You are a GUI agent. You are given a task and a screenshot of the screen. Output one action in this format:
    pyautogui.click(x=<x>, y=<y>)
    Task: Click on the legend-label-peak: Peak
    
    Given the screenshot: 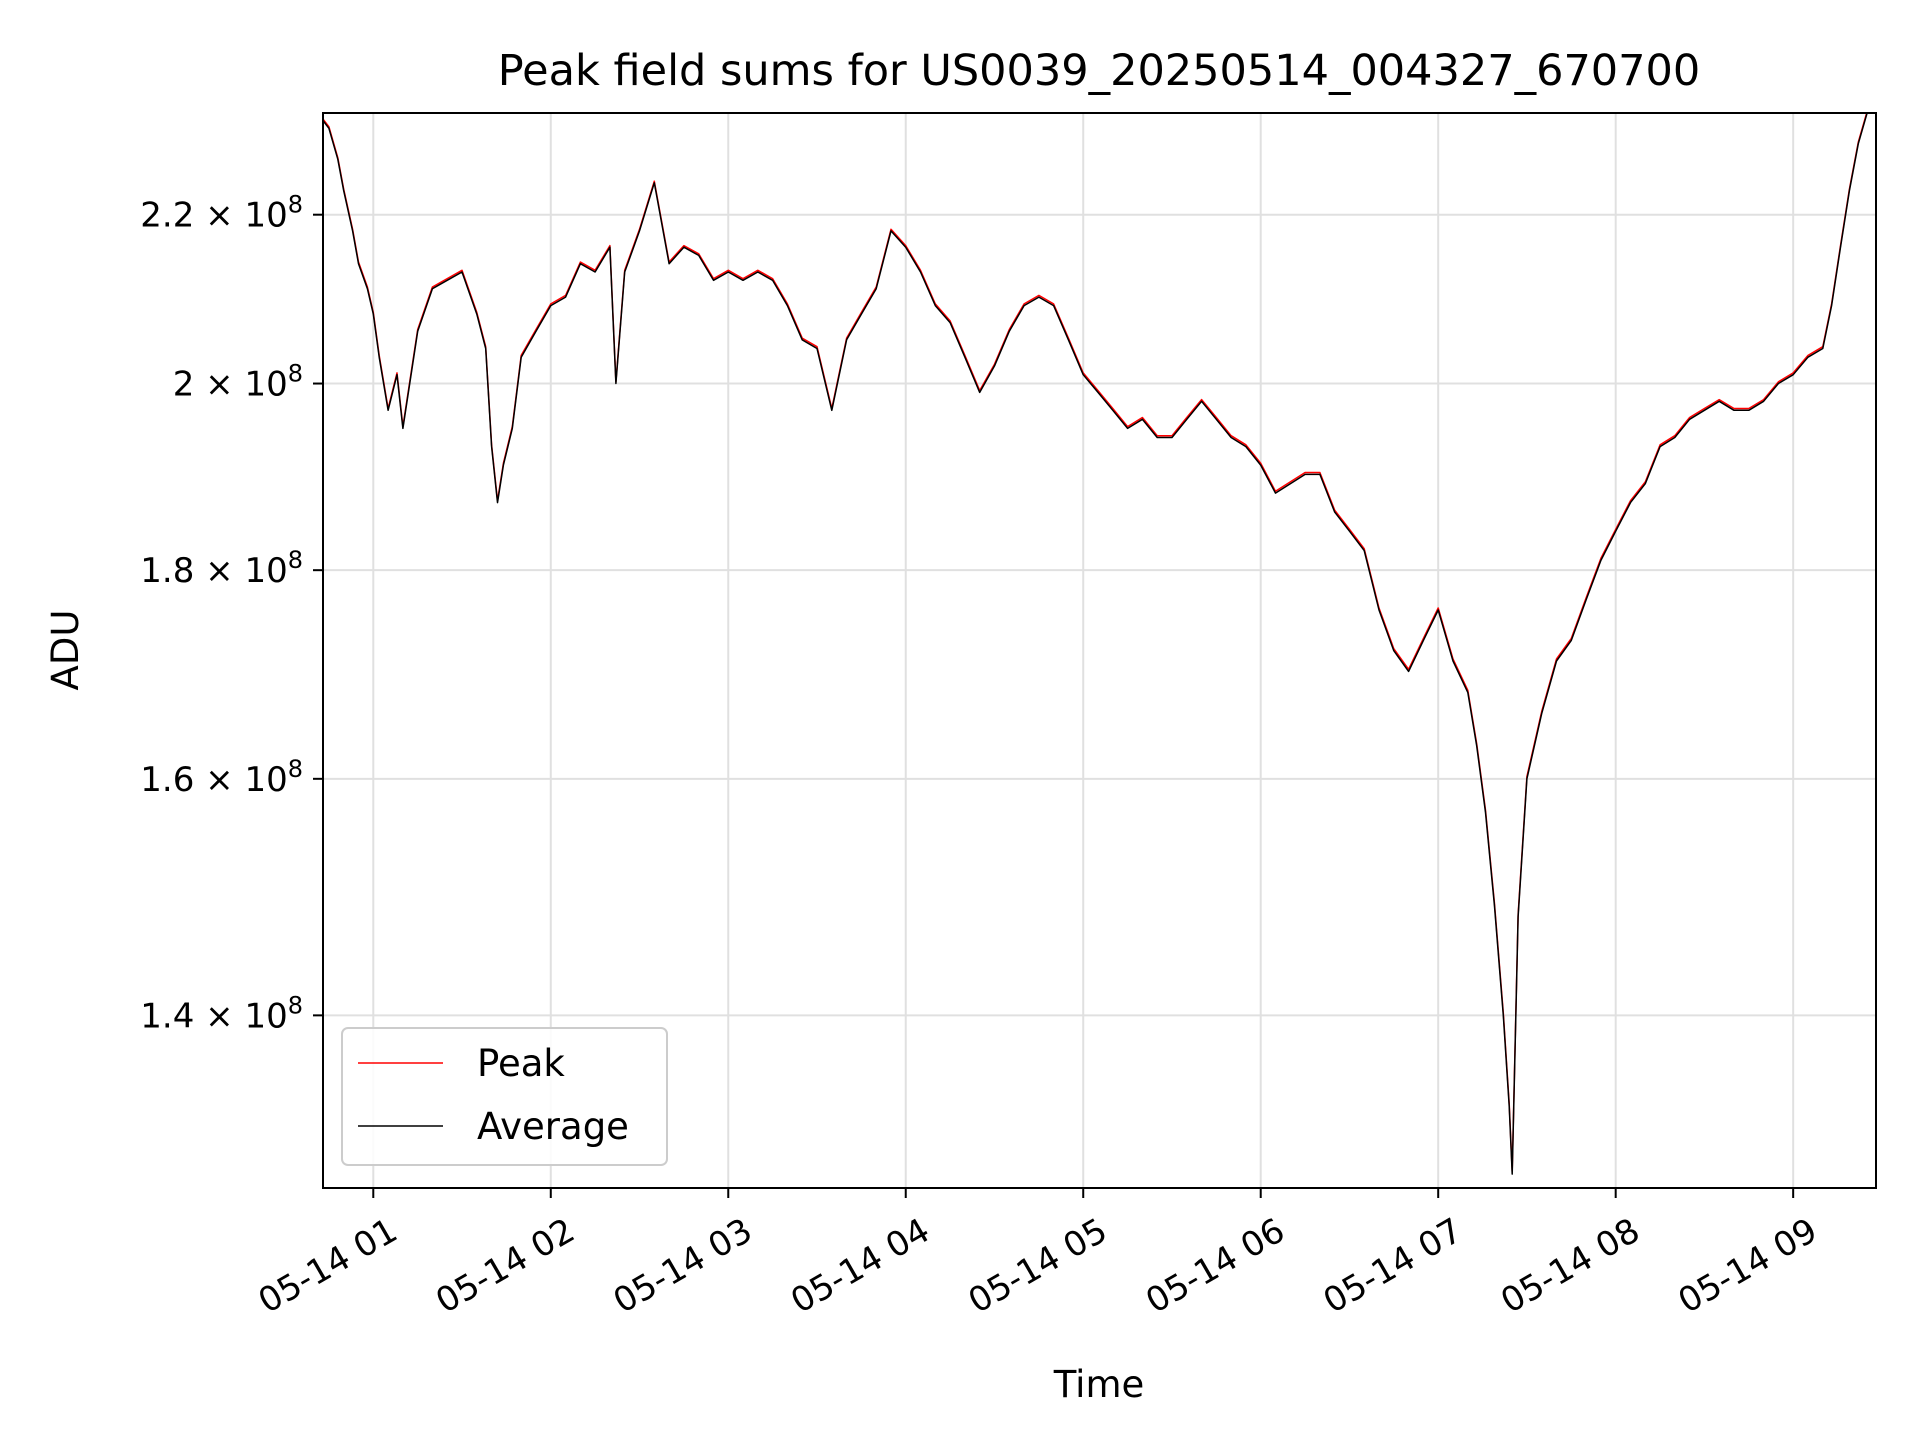 What is the action you would take?
    pyautogui.click(x=521, y=1063)
    